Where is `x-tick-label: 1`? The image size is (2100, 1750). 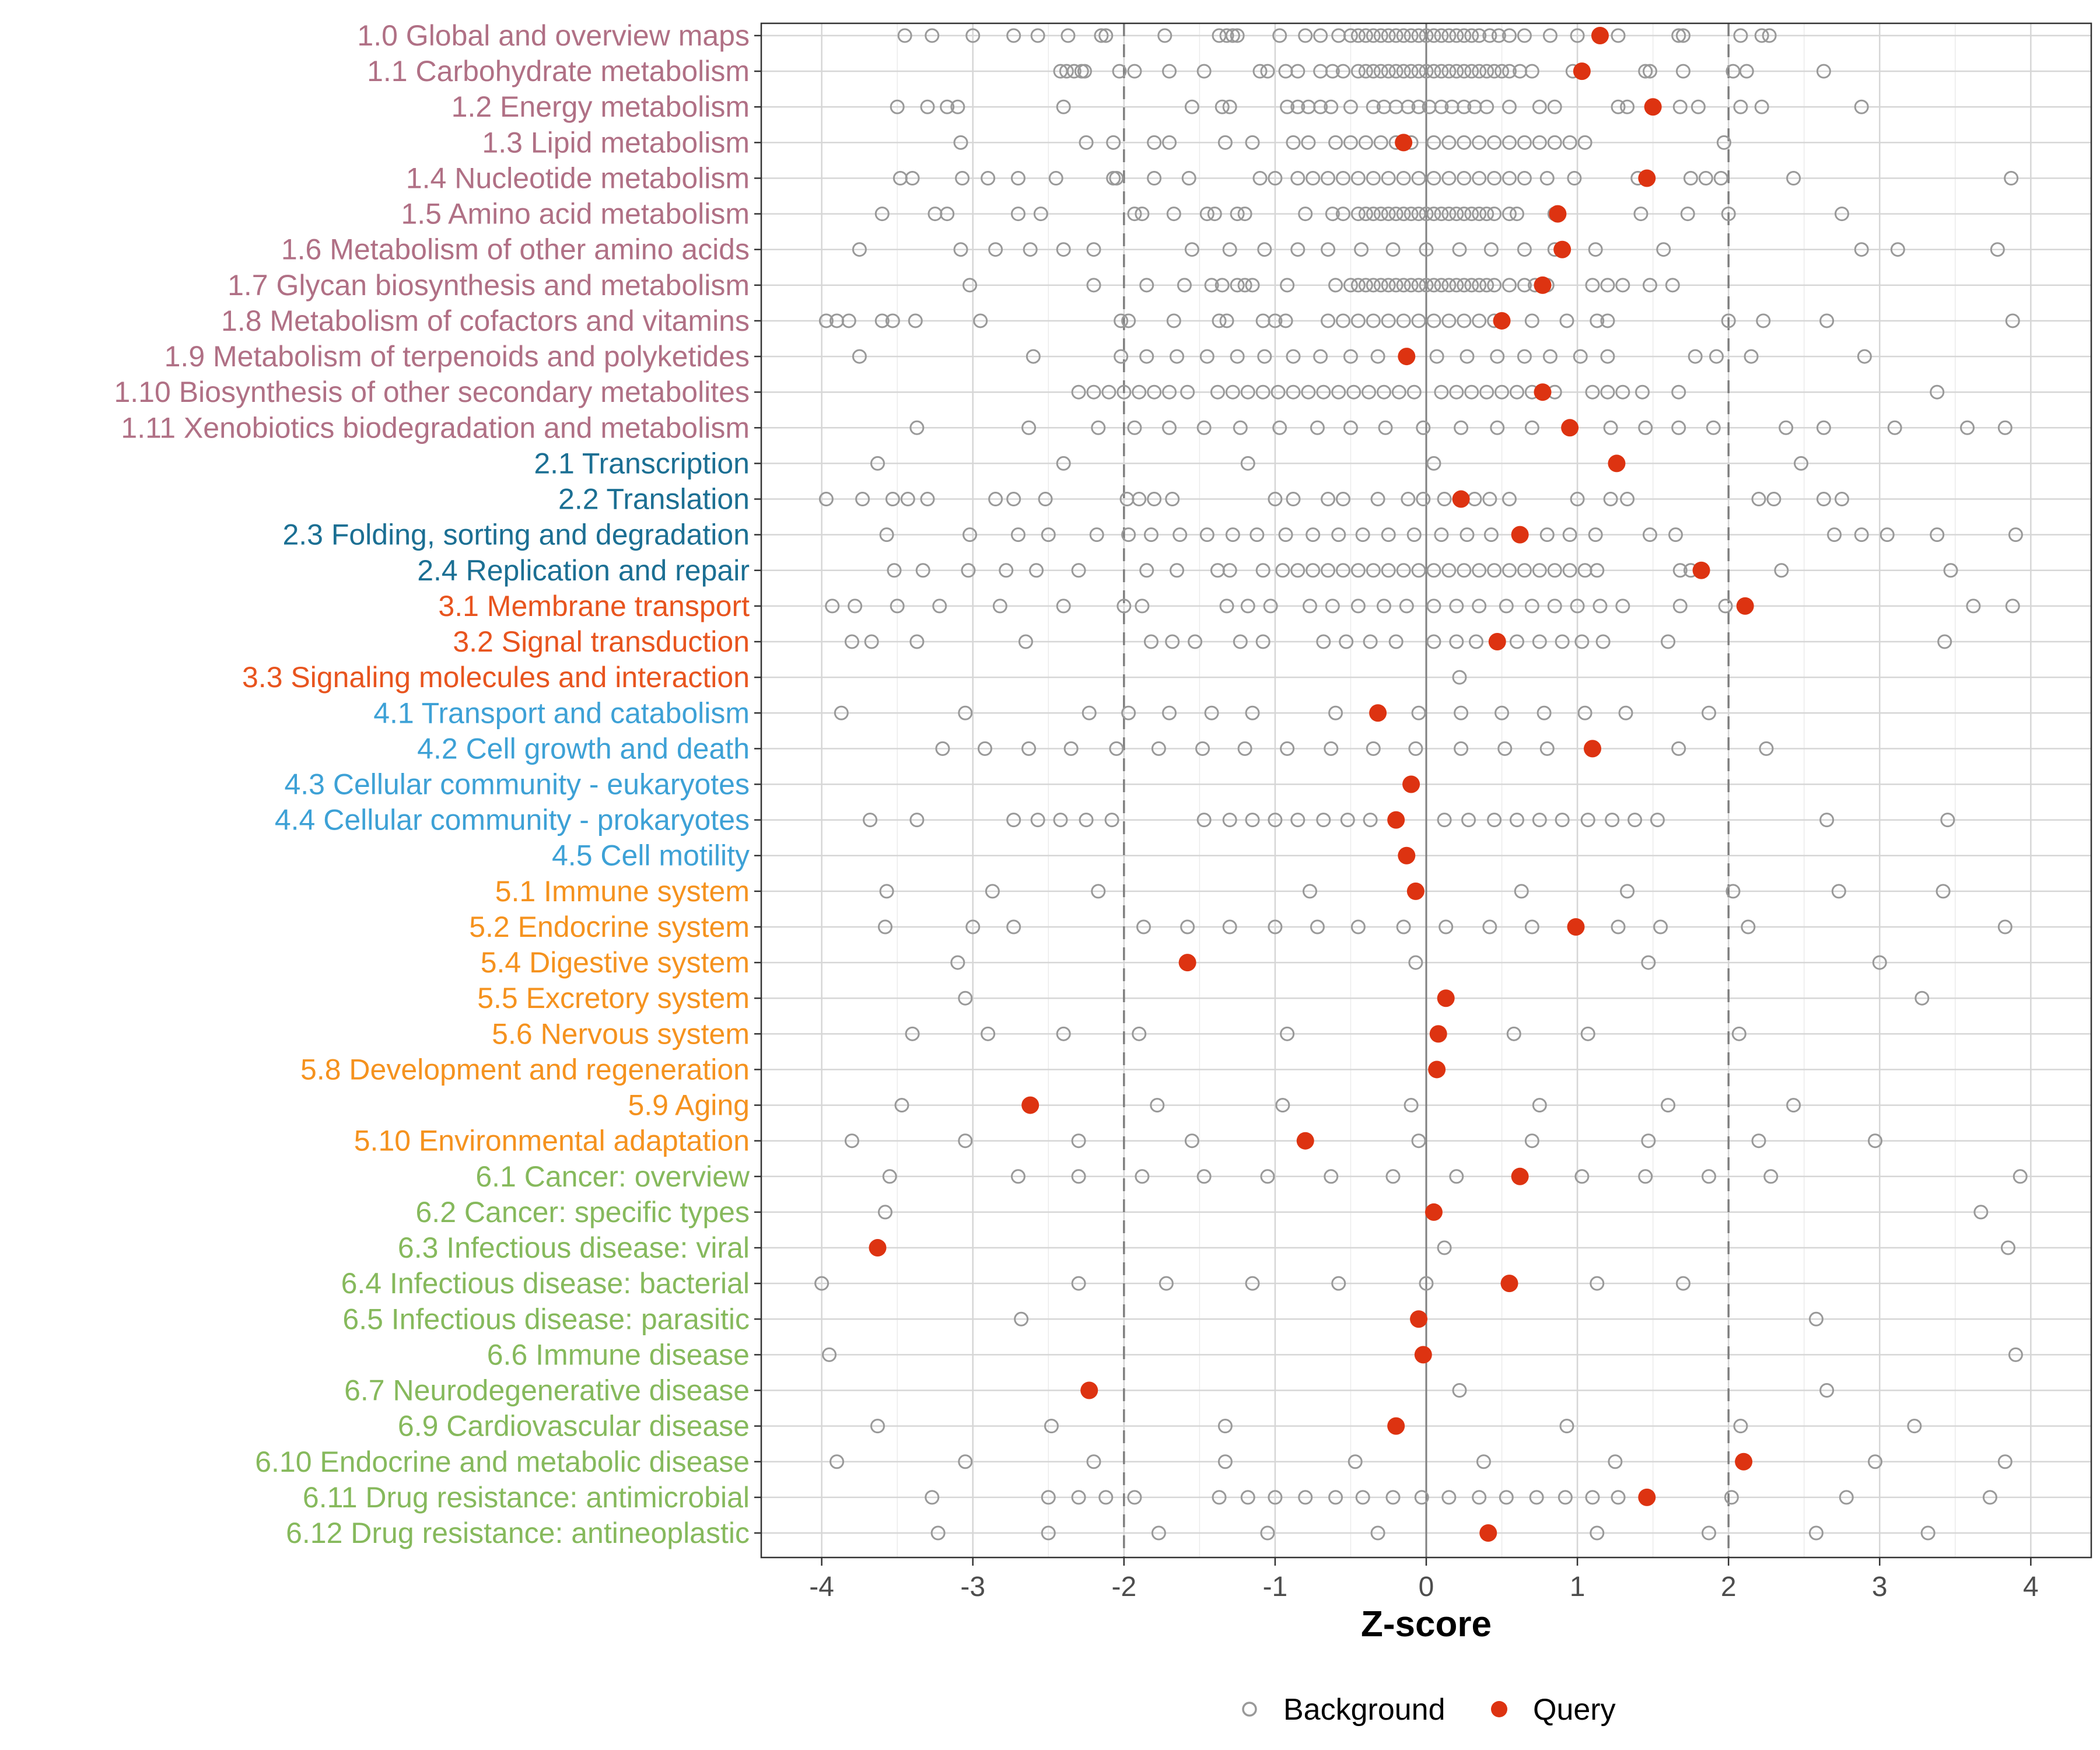
x-tick-label: 1 is located at coordinates (1578, 1587).